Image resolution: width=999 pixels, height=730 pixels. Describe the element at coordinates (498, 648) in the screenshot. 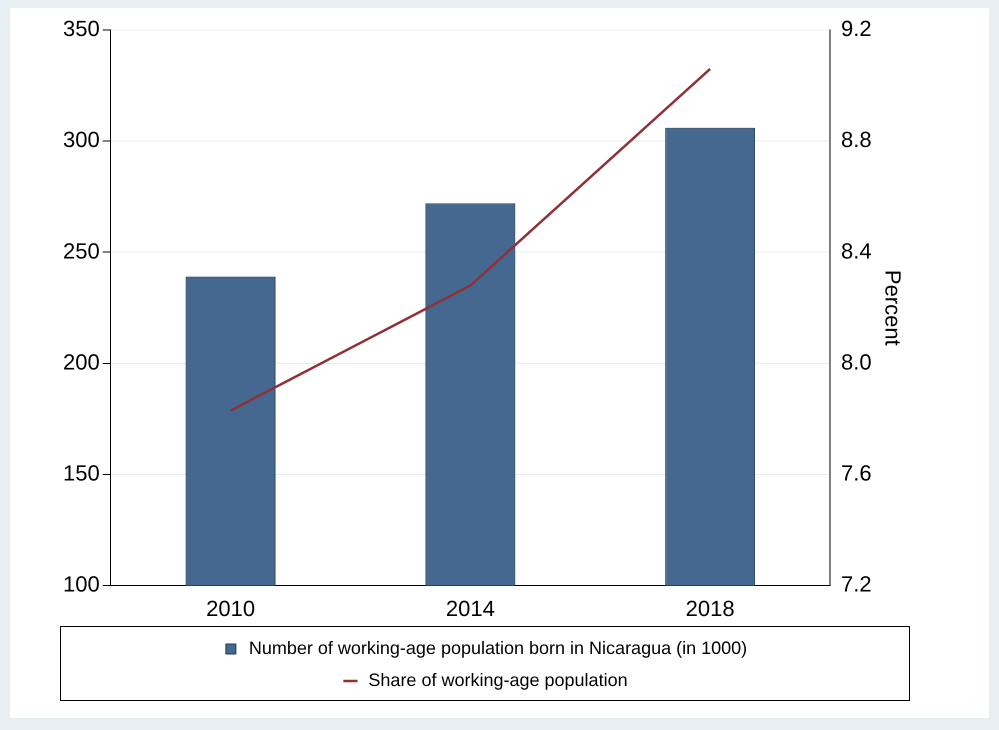

I see `legend-label: Number of working-age population born in Nicaragua (in 1000)` at that location.